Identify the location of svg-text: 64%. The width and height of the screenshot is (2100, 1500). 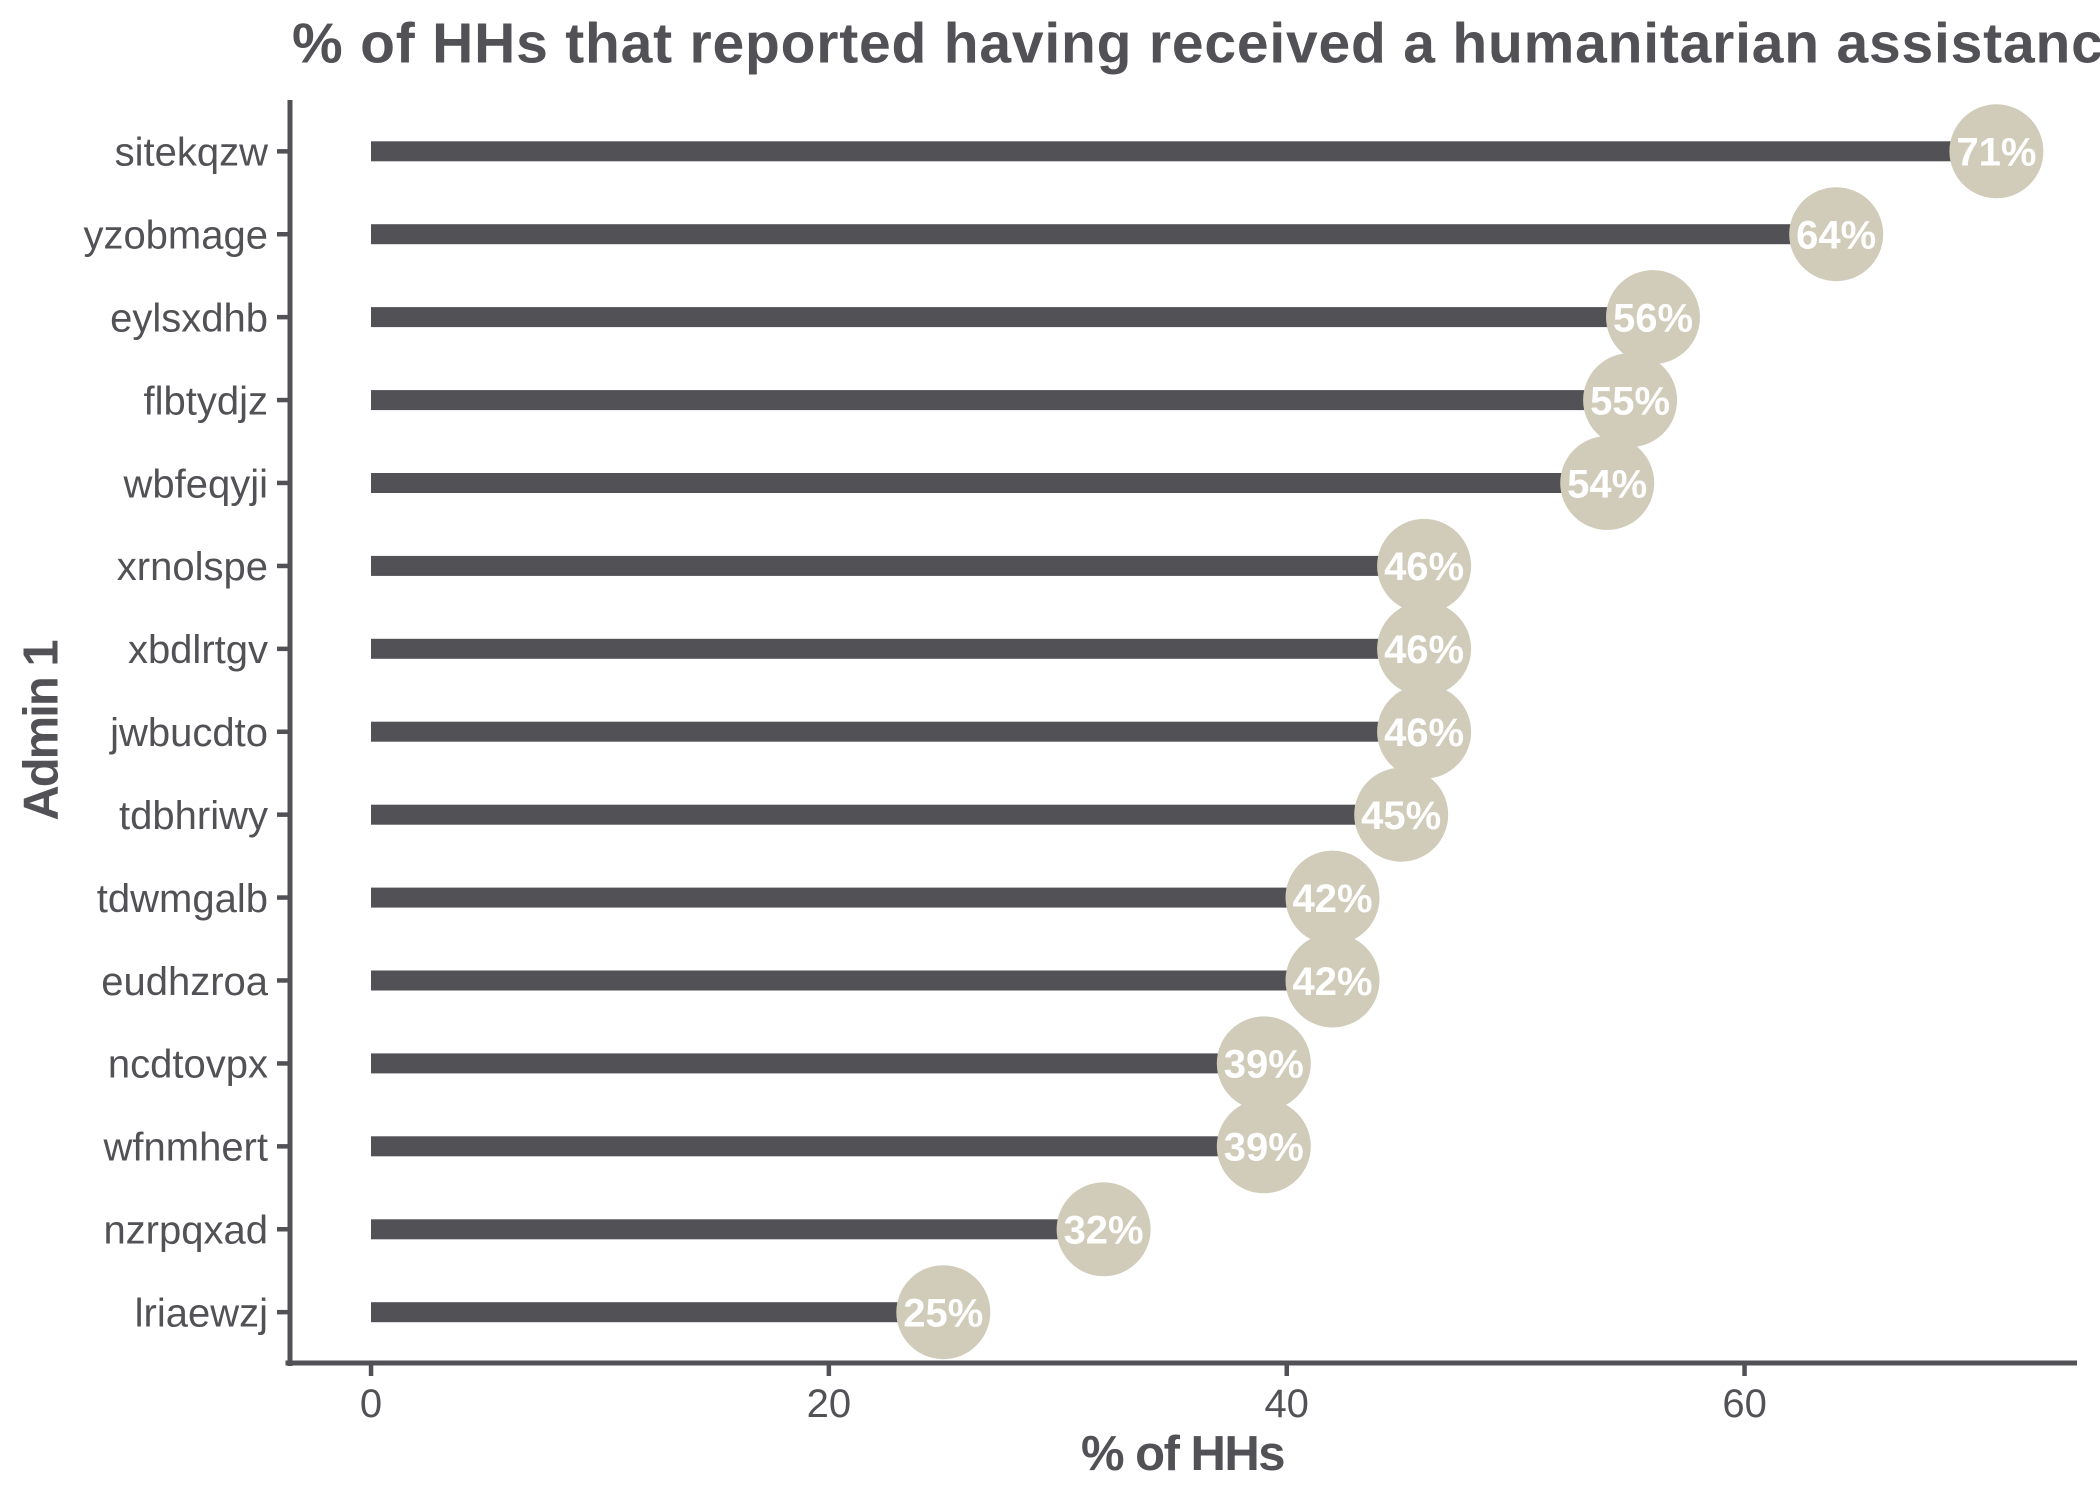
(1836, 236).